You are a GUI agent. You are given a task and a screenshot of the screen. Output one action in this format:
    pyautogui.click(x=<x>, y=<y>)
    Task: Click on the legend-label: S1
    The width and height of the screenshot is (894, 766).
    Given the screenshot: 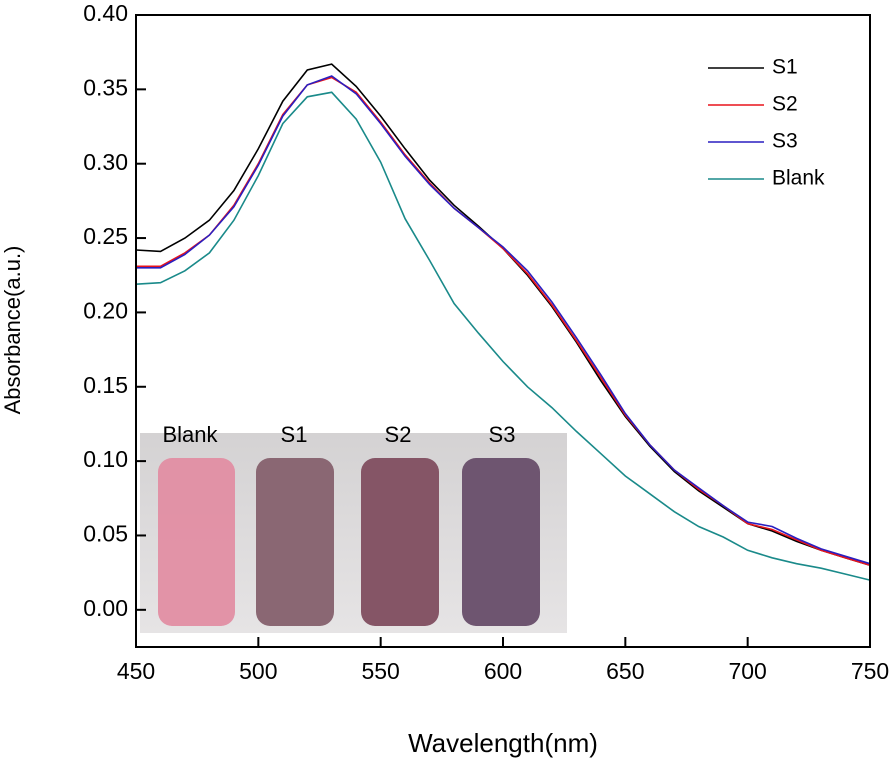 What is the action you would take?
    pyautogui.click(x=785, y=67)
    